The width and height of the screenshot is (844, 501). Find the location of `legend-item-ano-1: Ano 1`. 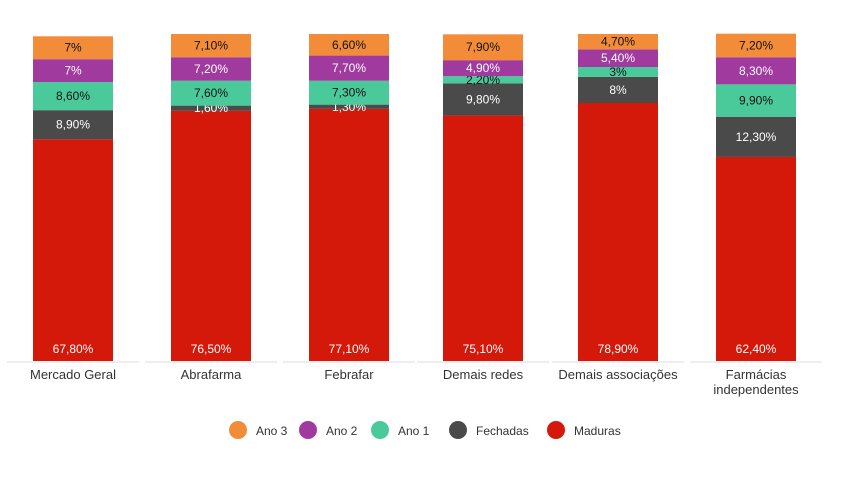

legend-item-ano-1: Ano 1 is located at coordinates (400, 430).